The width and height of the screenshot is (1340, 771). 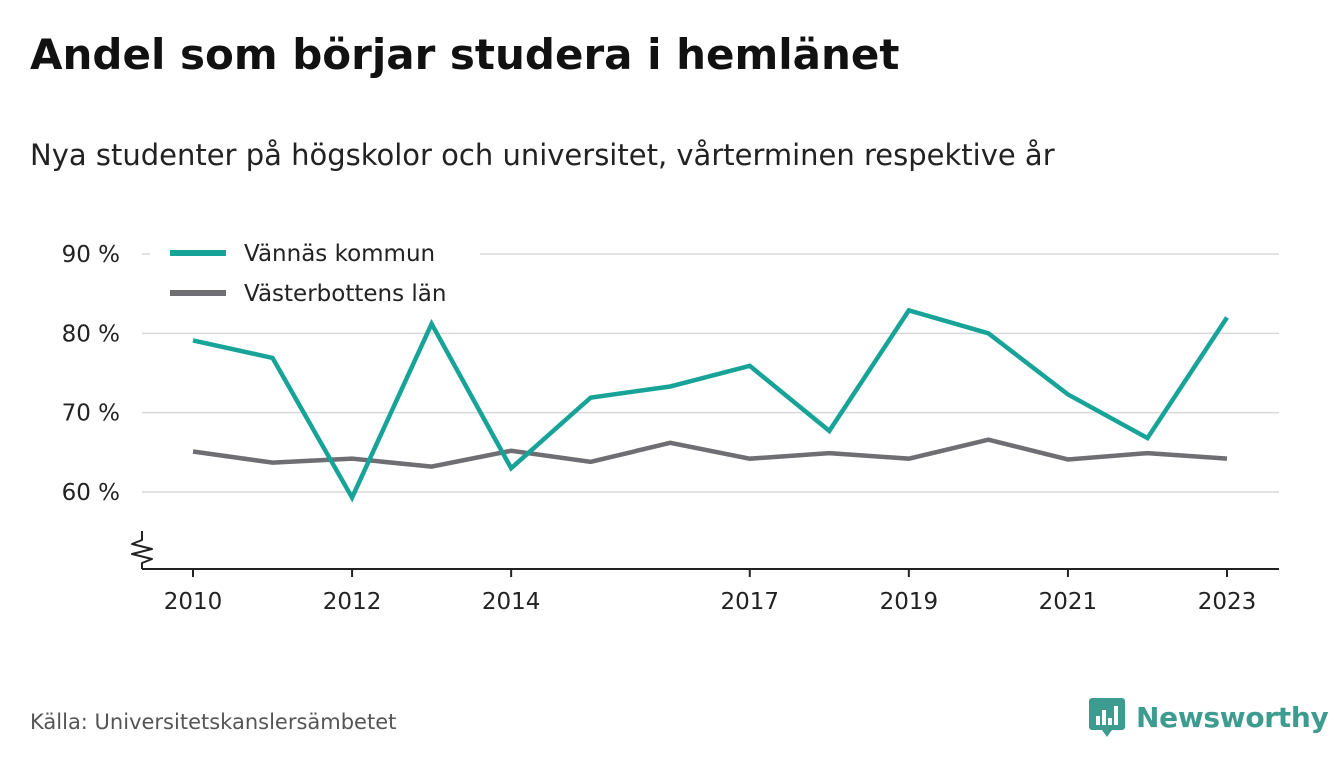 I want to click on y-tick-label: 70 %, so click(x=91, y=414).